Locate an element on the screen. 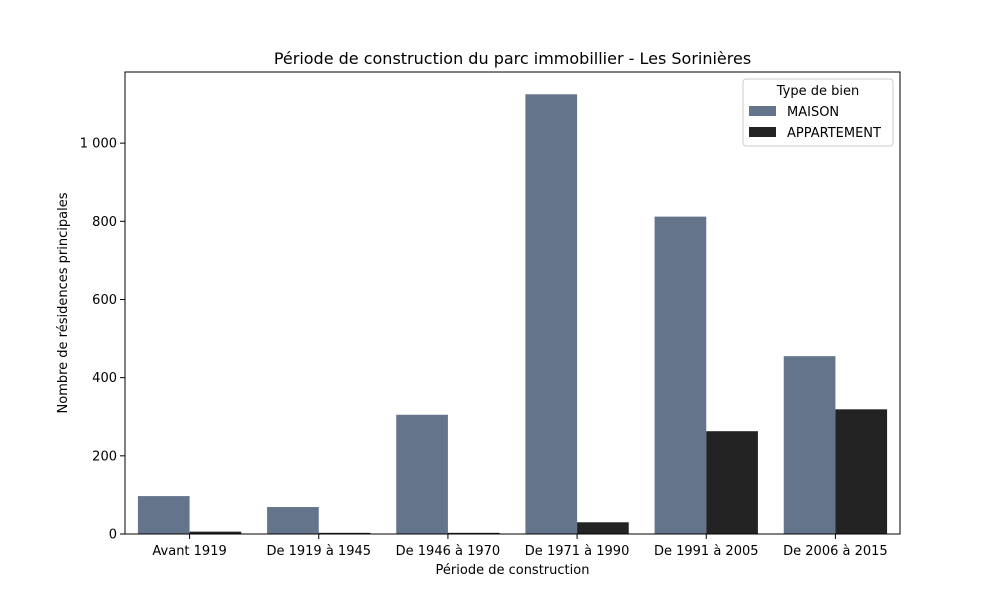 This screenshot has height=600, width=1000. x-tick-label: Avant 1919 is located at coordinates (189, 551).